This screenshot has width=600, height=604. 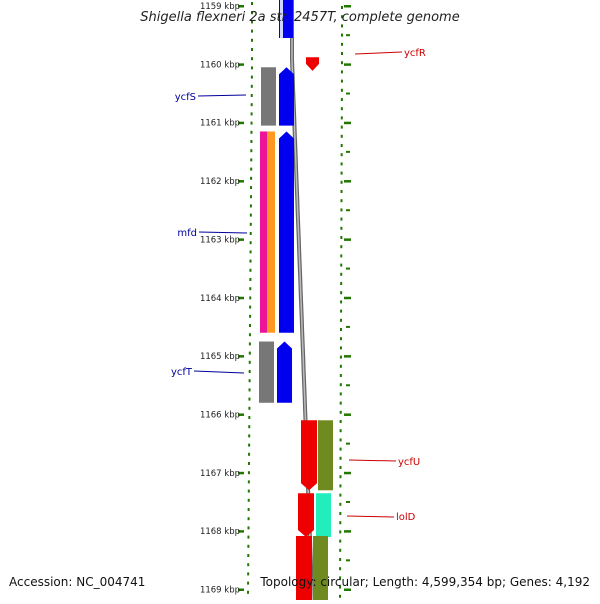 What do you see at coordinates (415, 53) in the screenshot?
I see `gene-label-ycfR: ycfR` at bounding box center [415, 53].